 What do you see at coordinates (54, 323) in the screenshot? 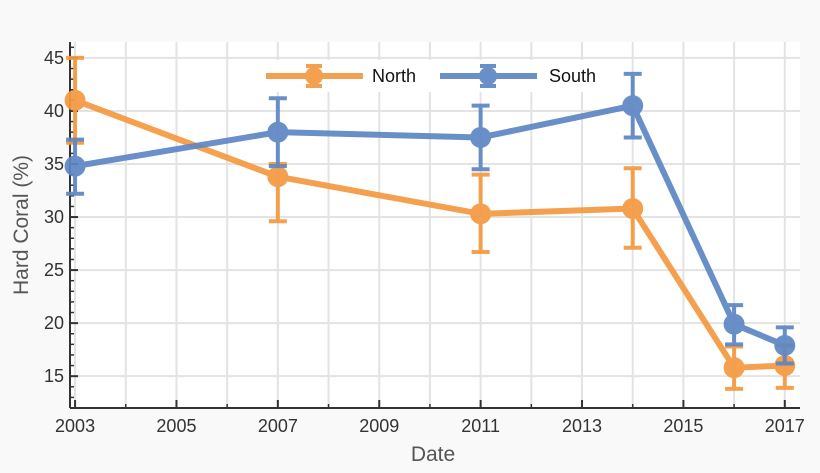
I see `y-tick-label-20: 20` at bounding box center [54, 323].